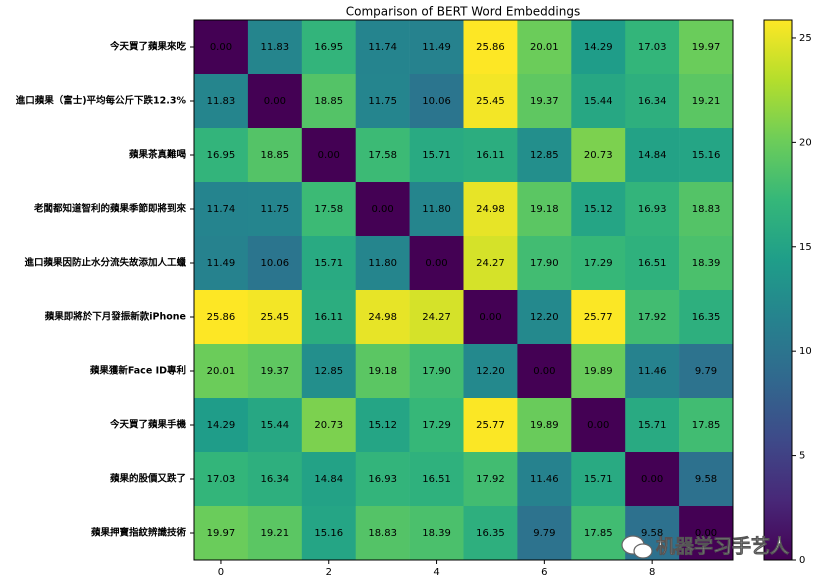  What do you see at coordinates (802, 560) in the screenshot?
I see `colorbar-tick-label: 0` at bounding box center [802, 560].